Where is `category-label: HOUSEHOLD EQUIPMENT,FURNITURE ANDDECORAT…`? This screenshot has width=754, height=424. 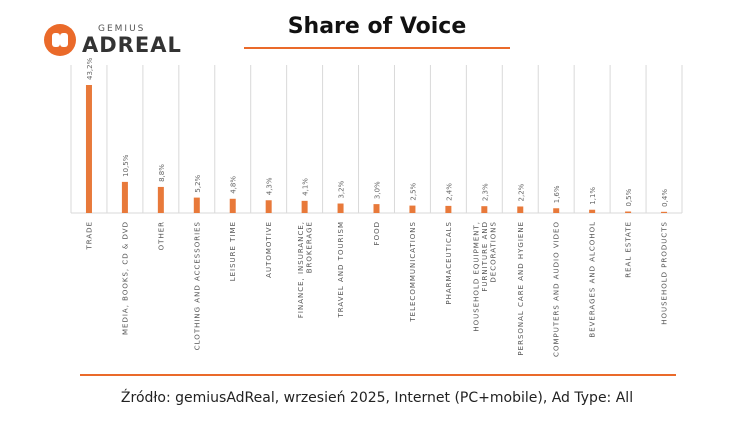 category-label: HOUSEHOLD EQUIPMENT,FURNITURE ANDDECORAT… is located at coordinates (484, 276).